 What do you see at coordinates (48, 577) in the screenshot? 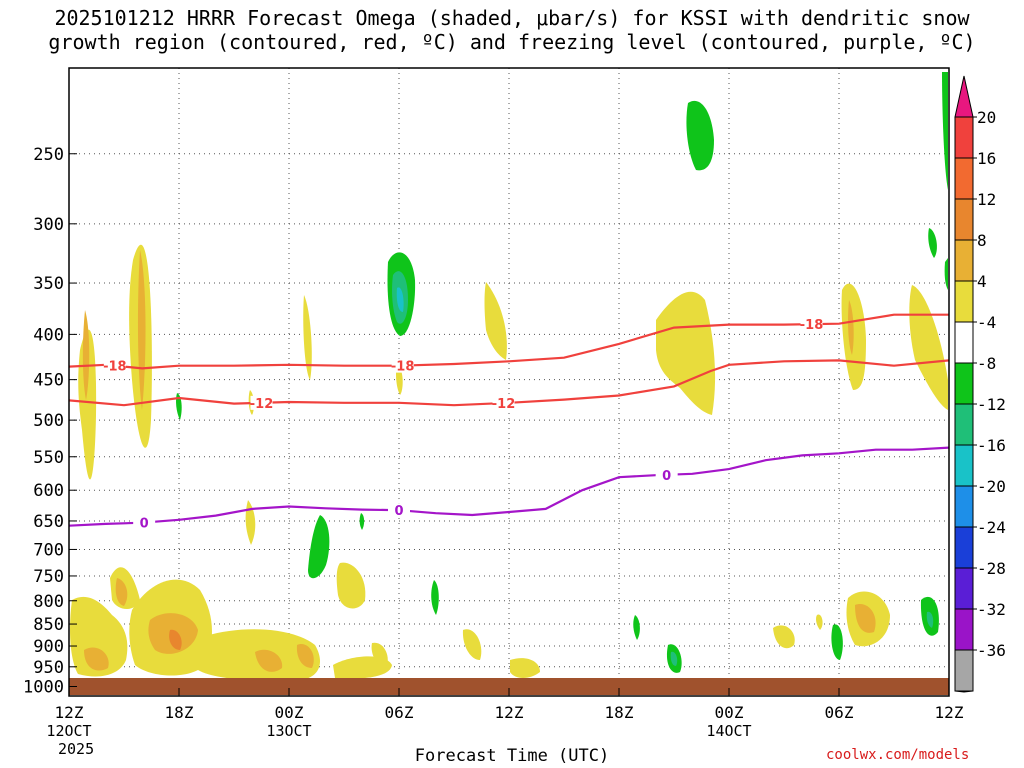
I see `y-tick-label: 750` at bounding box center [48, 577].